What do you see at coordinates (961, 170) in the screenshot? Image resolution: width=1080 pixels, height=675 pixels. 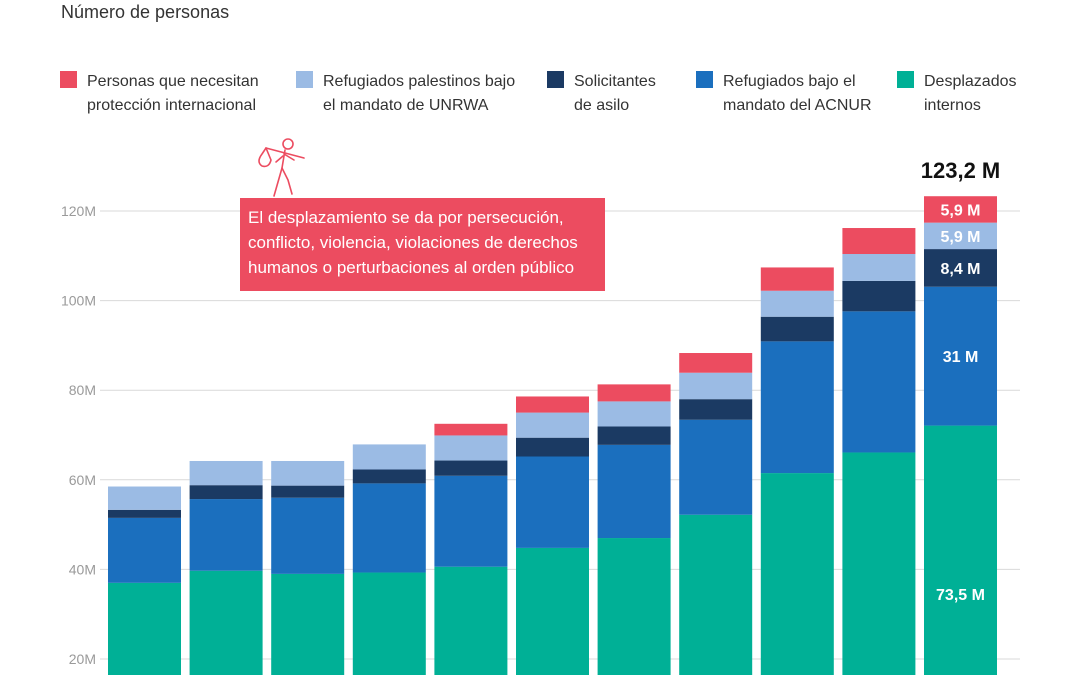 I see `total-label: 123,2 M` at bounding box center [961, 170].